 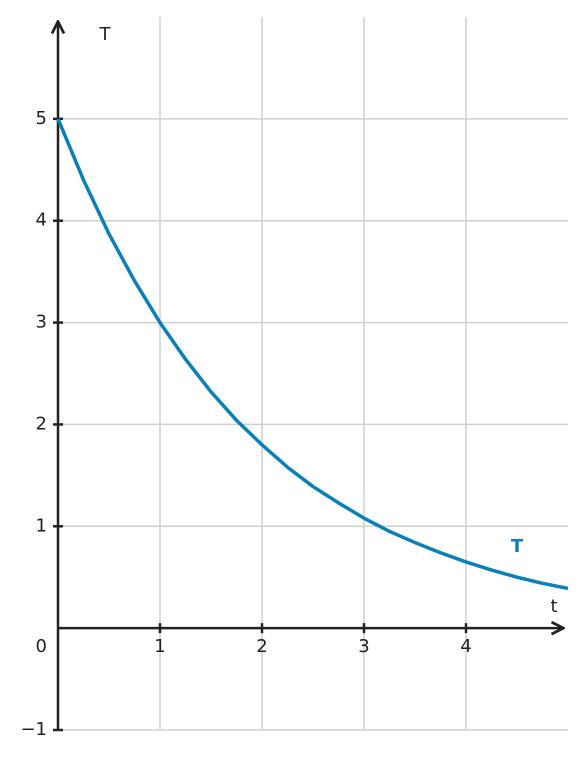 I want to click on y-tick-label: −1, so click(x=33, y=729).